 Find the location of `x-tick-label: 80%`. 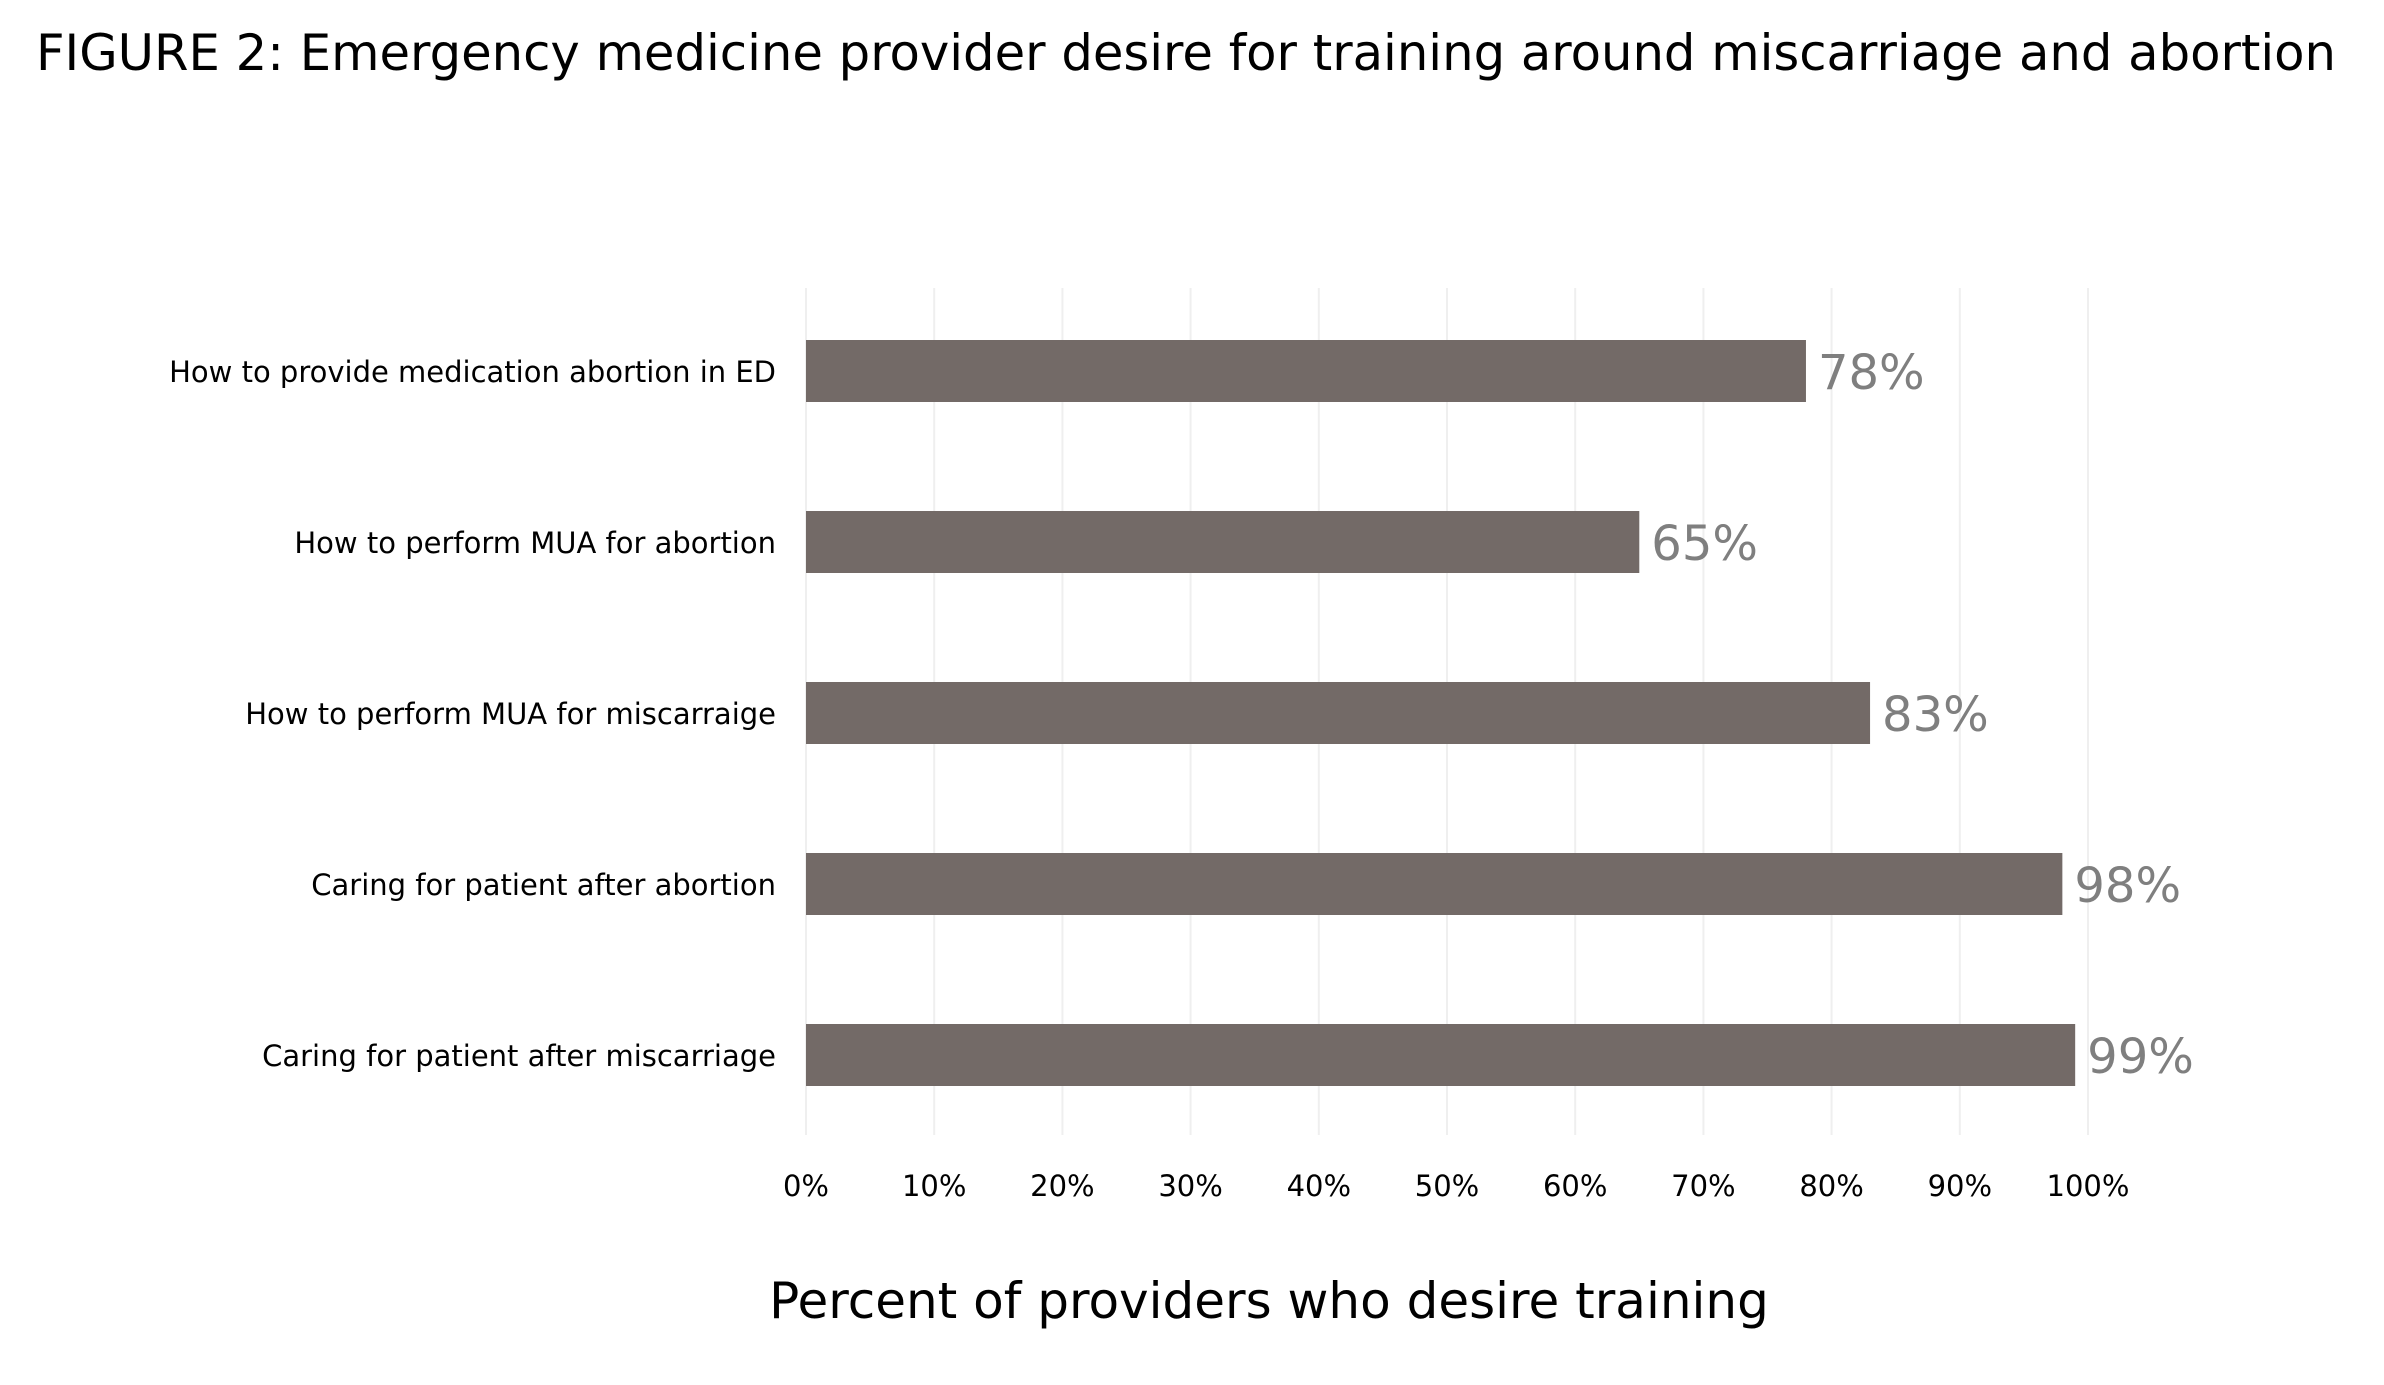

x-tick-label: 80% is located at coordinates (1831, 1186).